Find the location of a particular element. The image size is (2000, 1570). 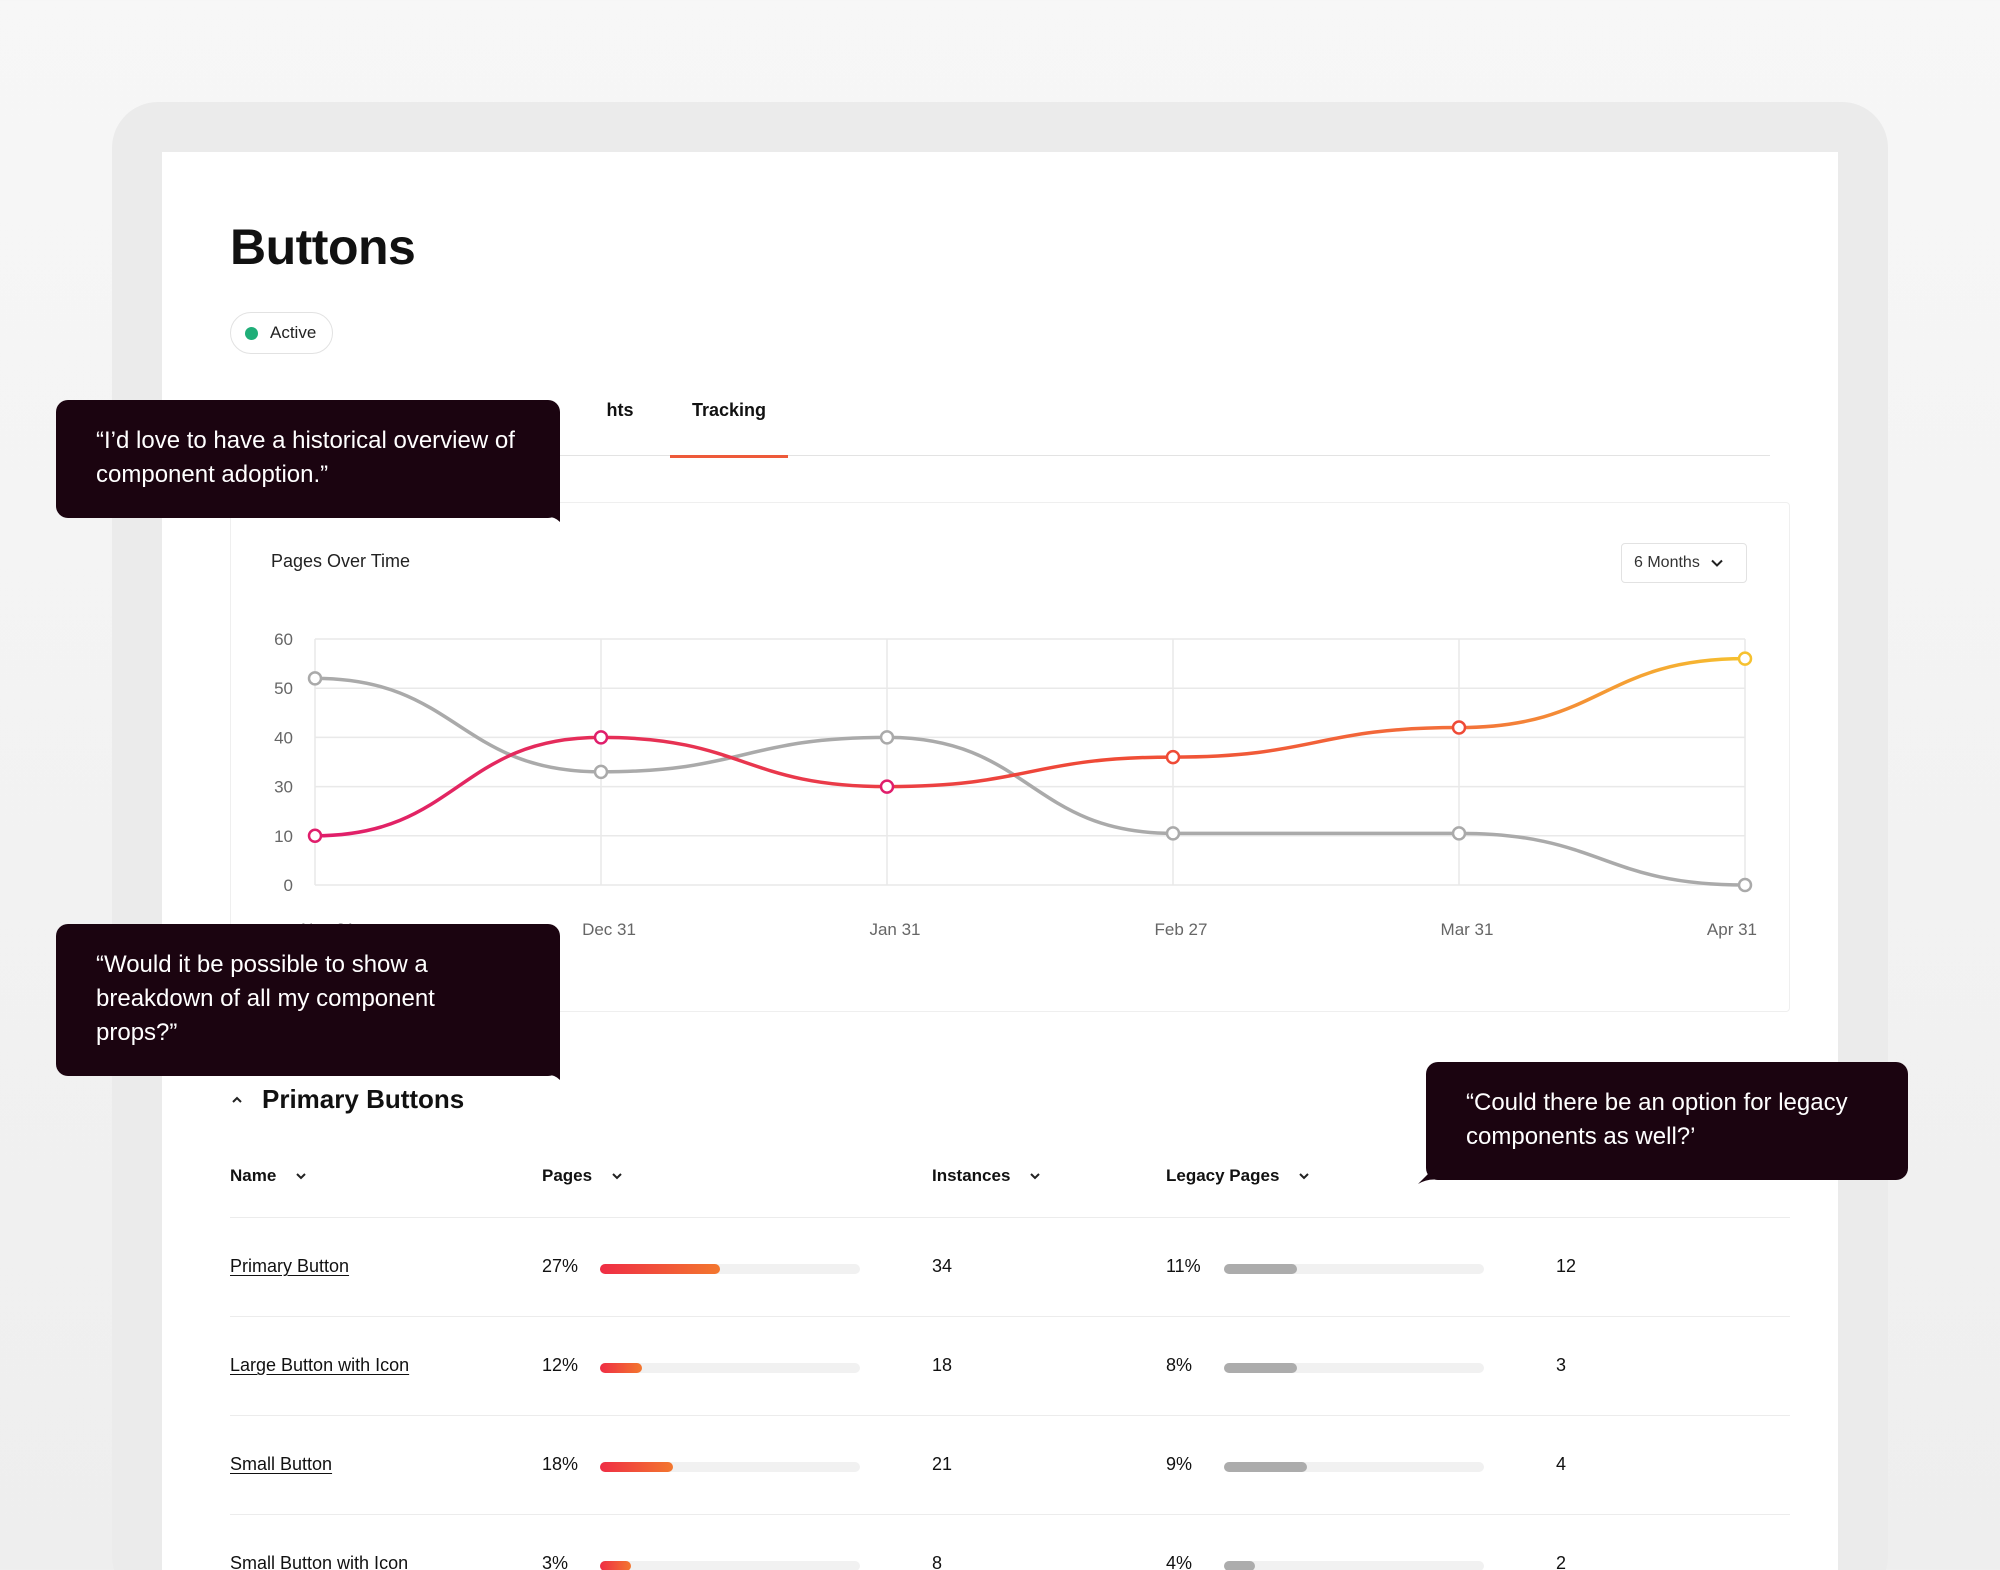

column-header-legacy-pages: Legacy Pages is located at coordinates (1238, 1176).